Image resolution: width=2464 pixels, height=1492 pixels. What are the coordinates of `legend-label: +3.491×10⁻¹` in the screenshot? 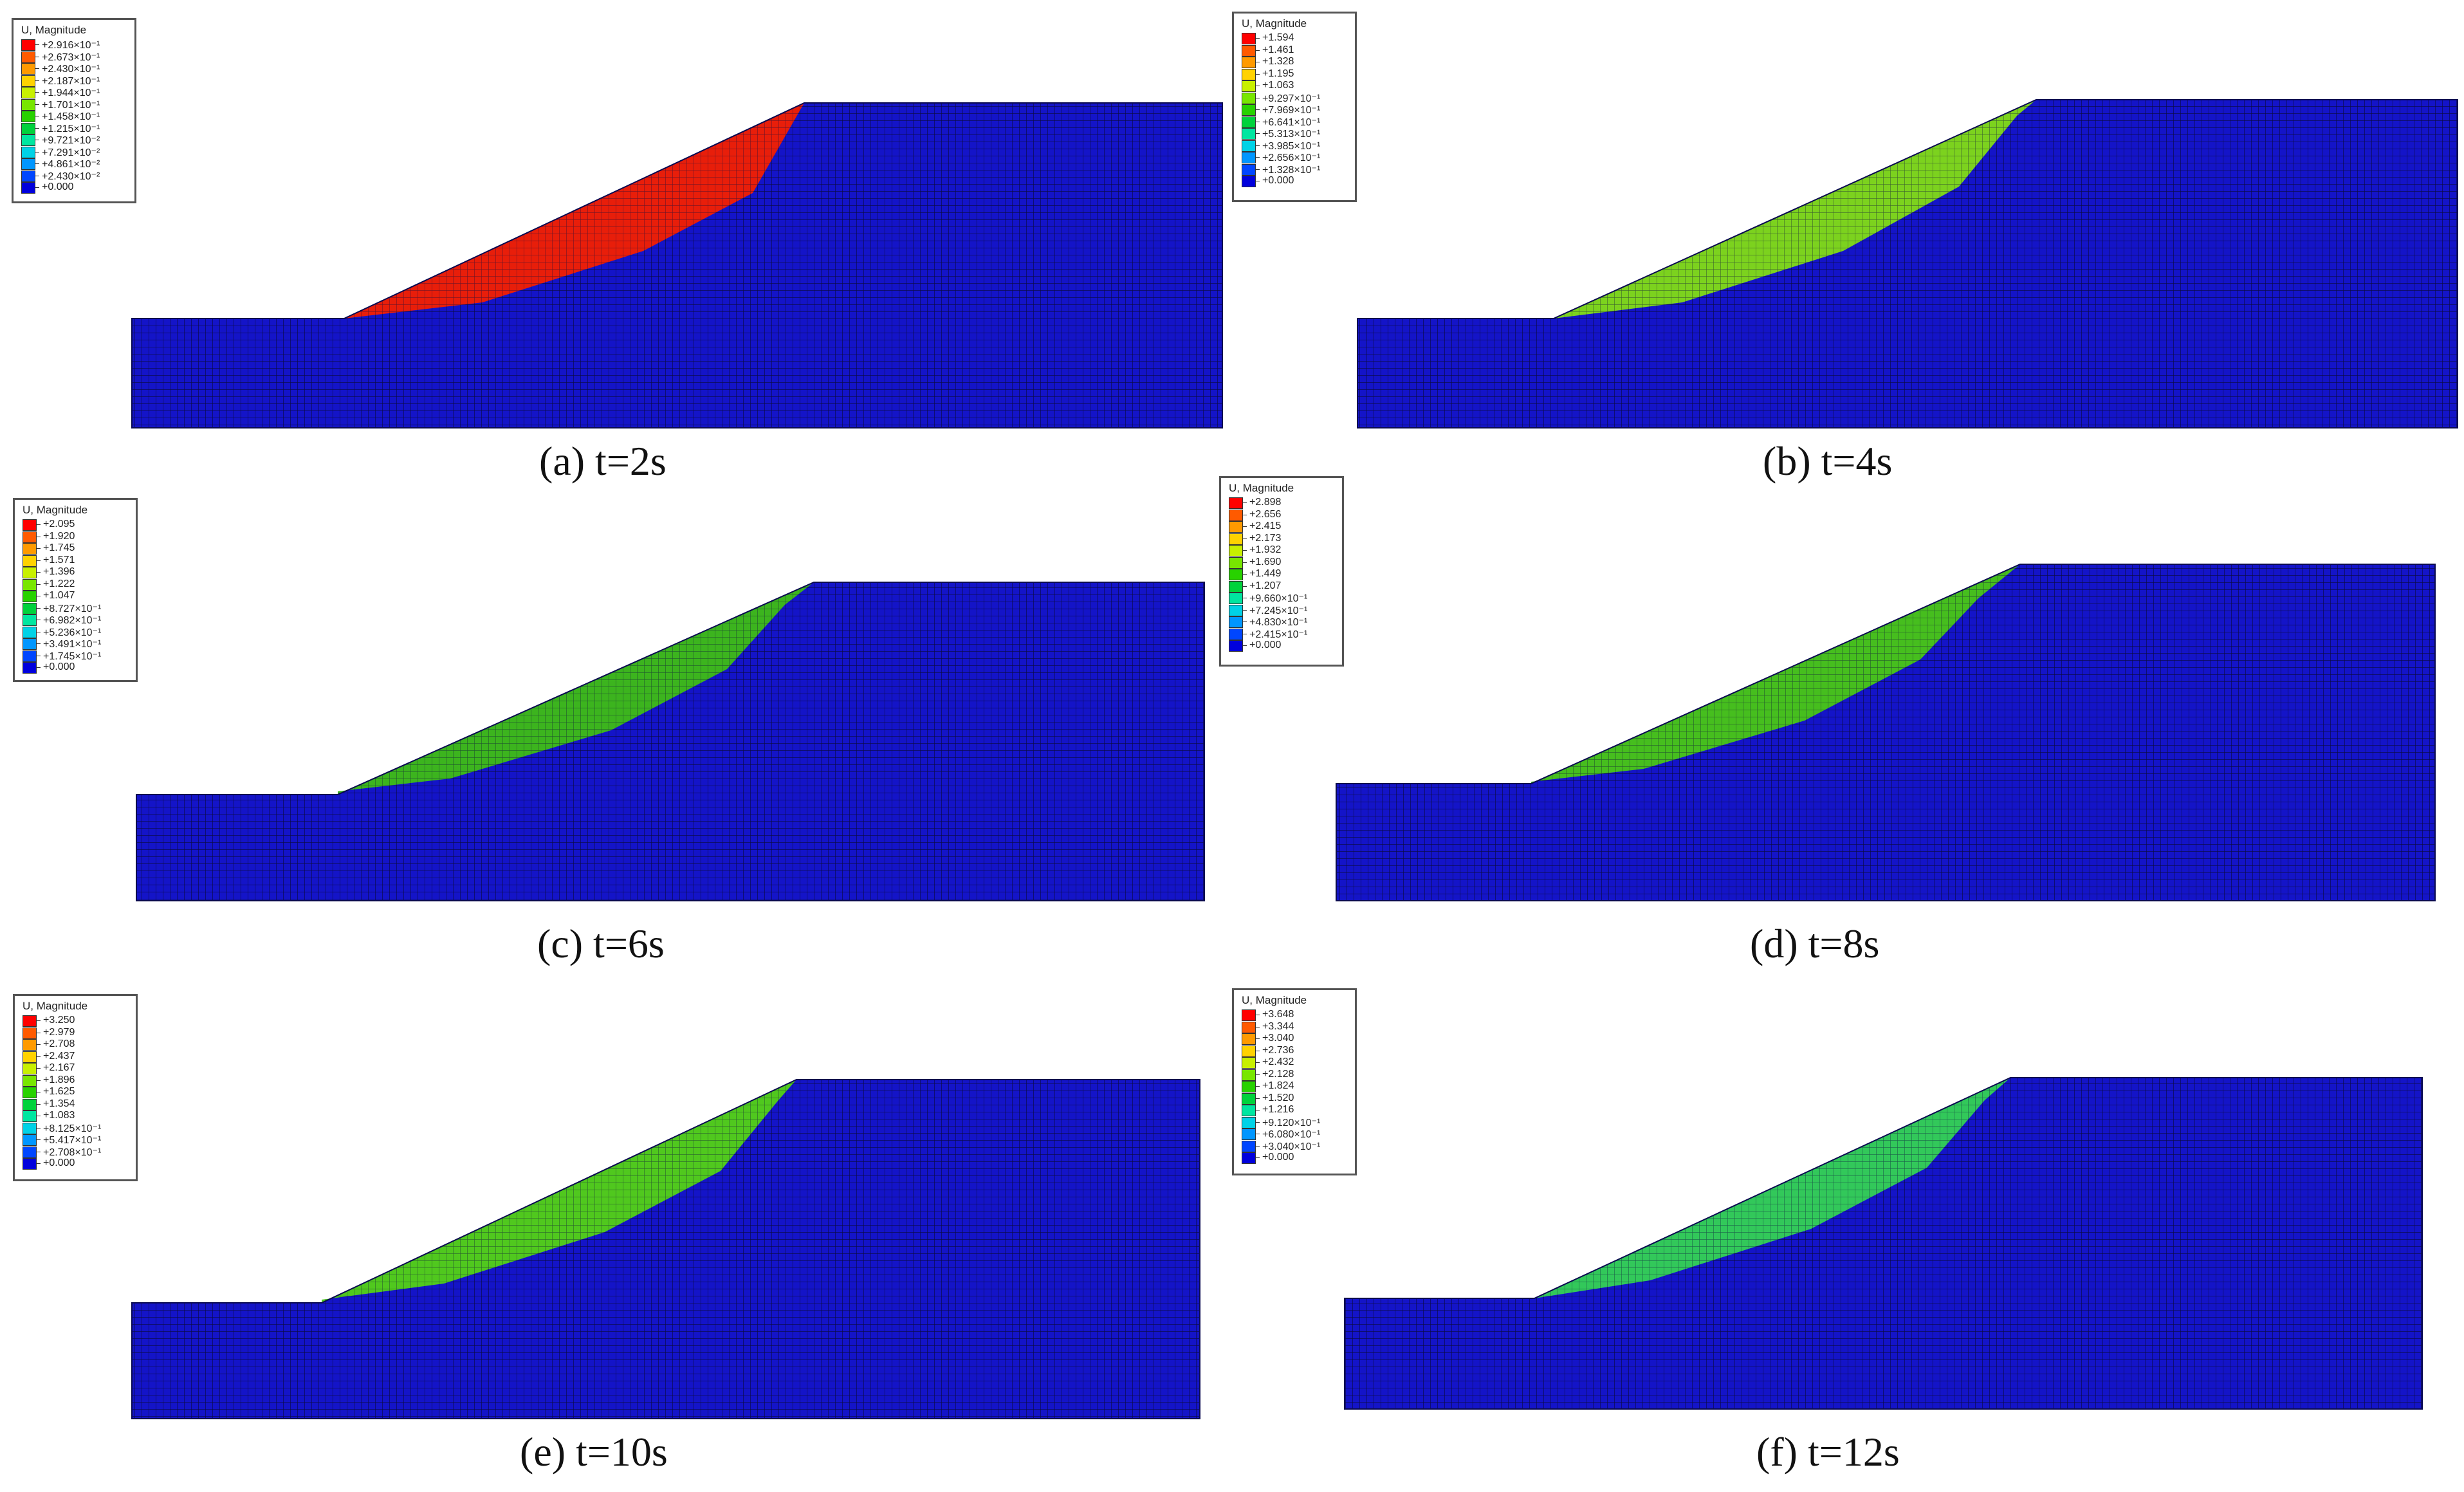 It's located at (72, 644).